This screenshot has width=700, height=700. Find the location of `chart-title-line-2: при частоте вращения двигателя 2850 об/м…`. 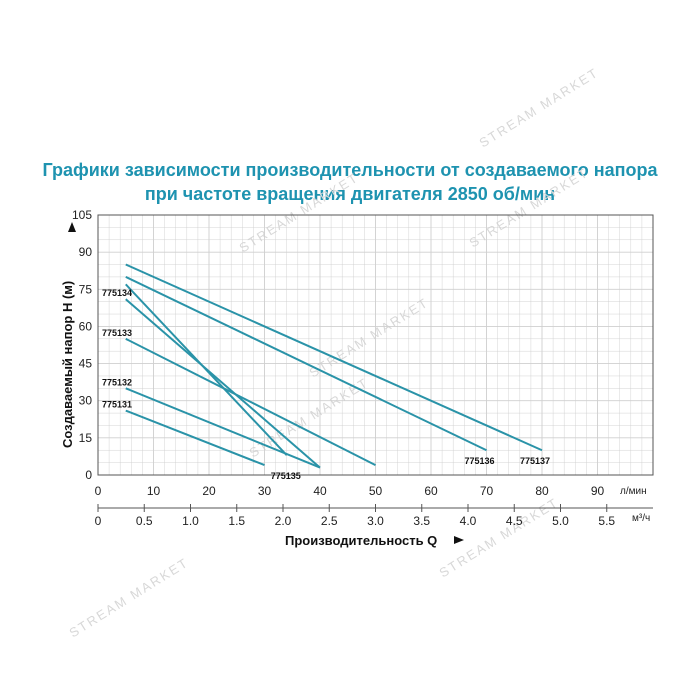

chart-title-line-2: при частоте вращения двигателя 2850 об/м… is located at coordinates (350, 194).